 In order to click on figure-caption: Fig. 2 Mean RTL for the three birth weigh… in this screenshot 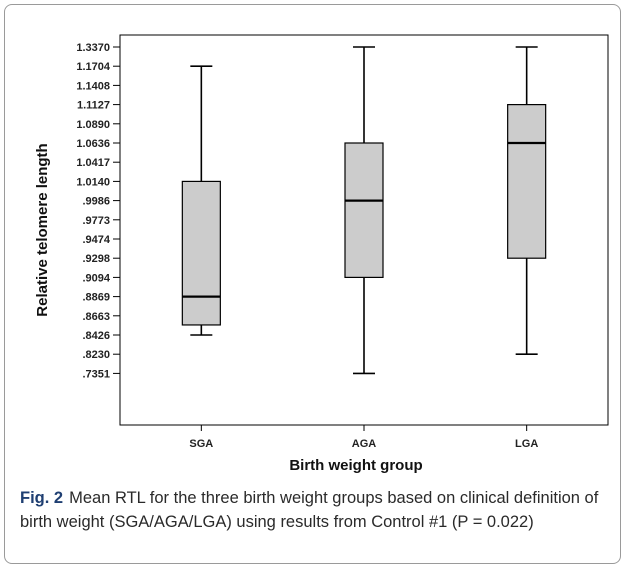, I will do `click(315, 510)`.